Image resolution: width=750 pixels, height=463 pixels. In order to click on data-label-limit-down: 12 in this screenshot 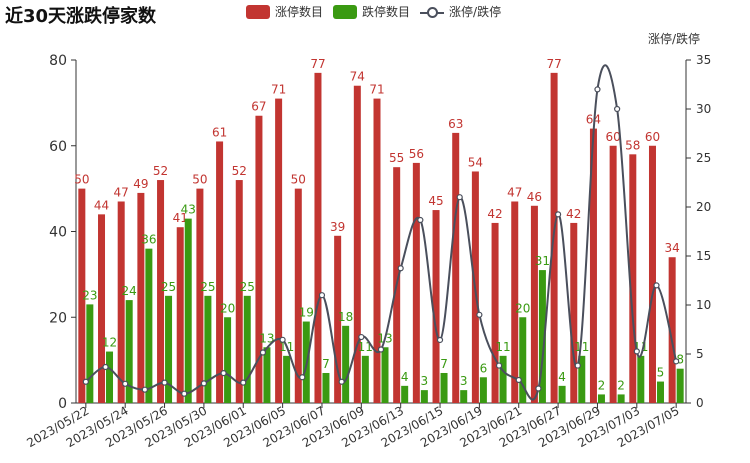, I will do `click(109, 343)`.